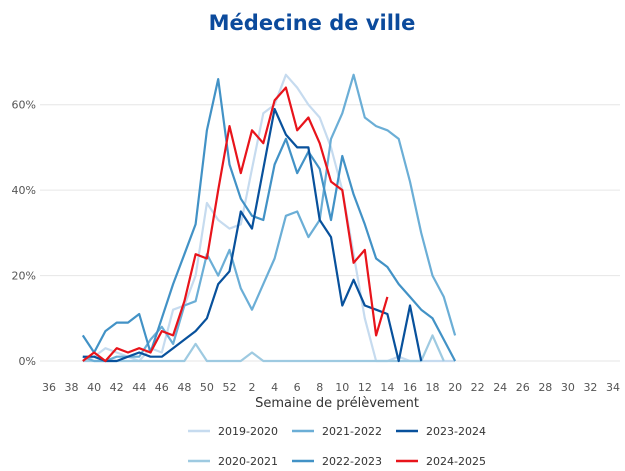  Describe the element at coordinates (568, 387) in the screenshot. I see `x-tick-label: 30` at that location.